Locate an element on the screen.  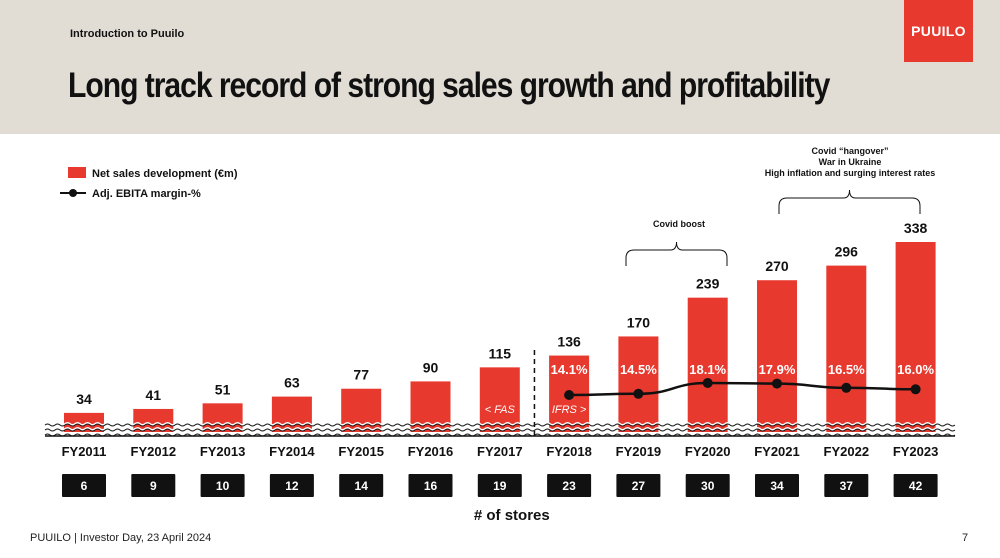
bar-FY2014 is located at coordinates (291, 414).